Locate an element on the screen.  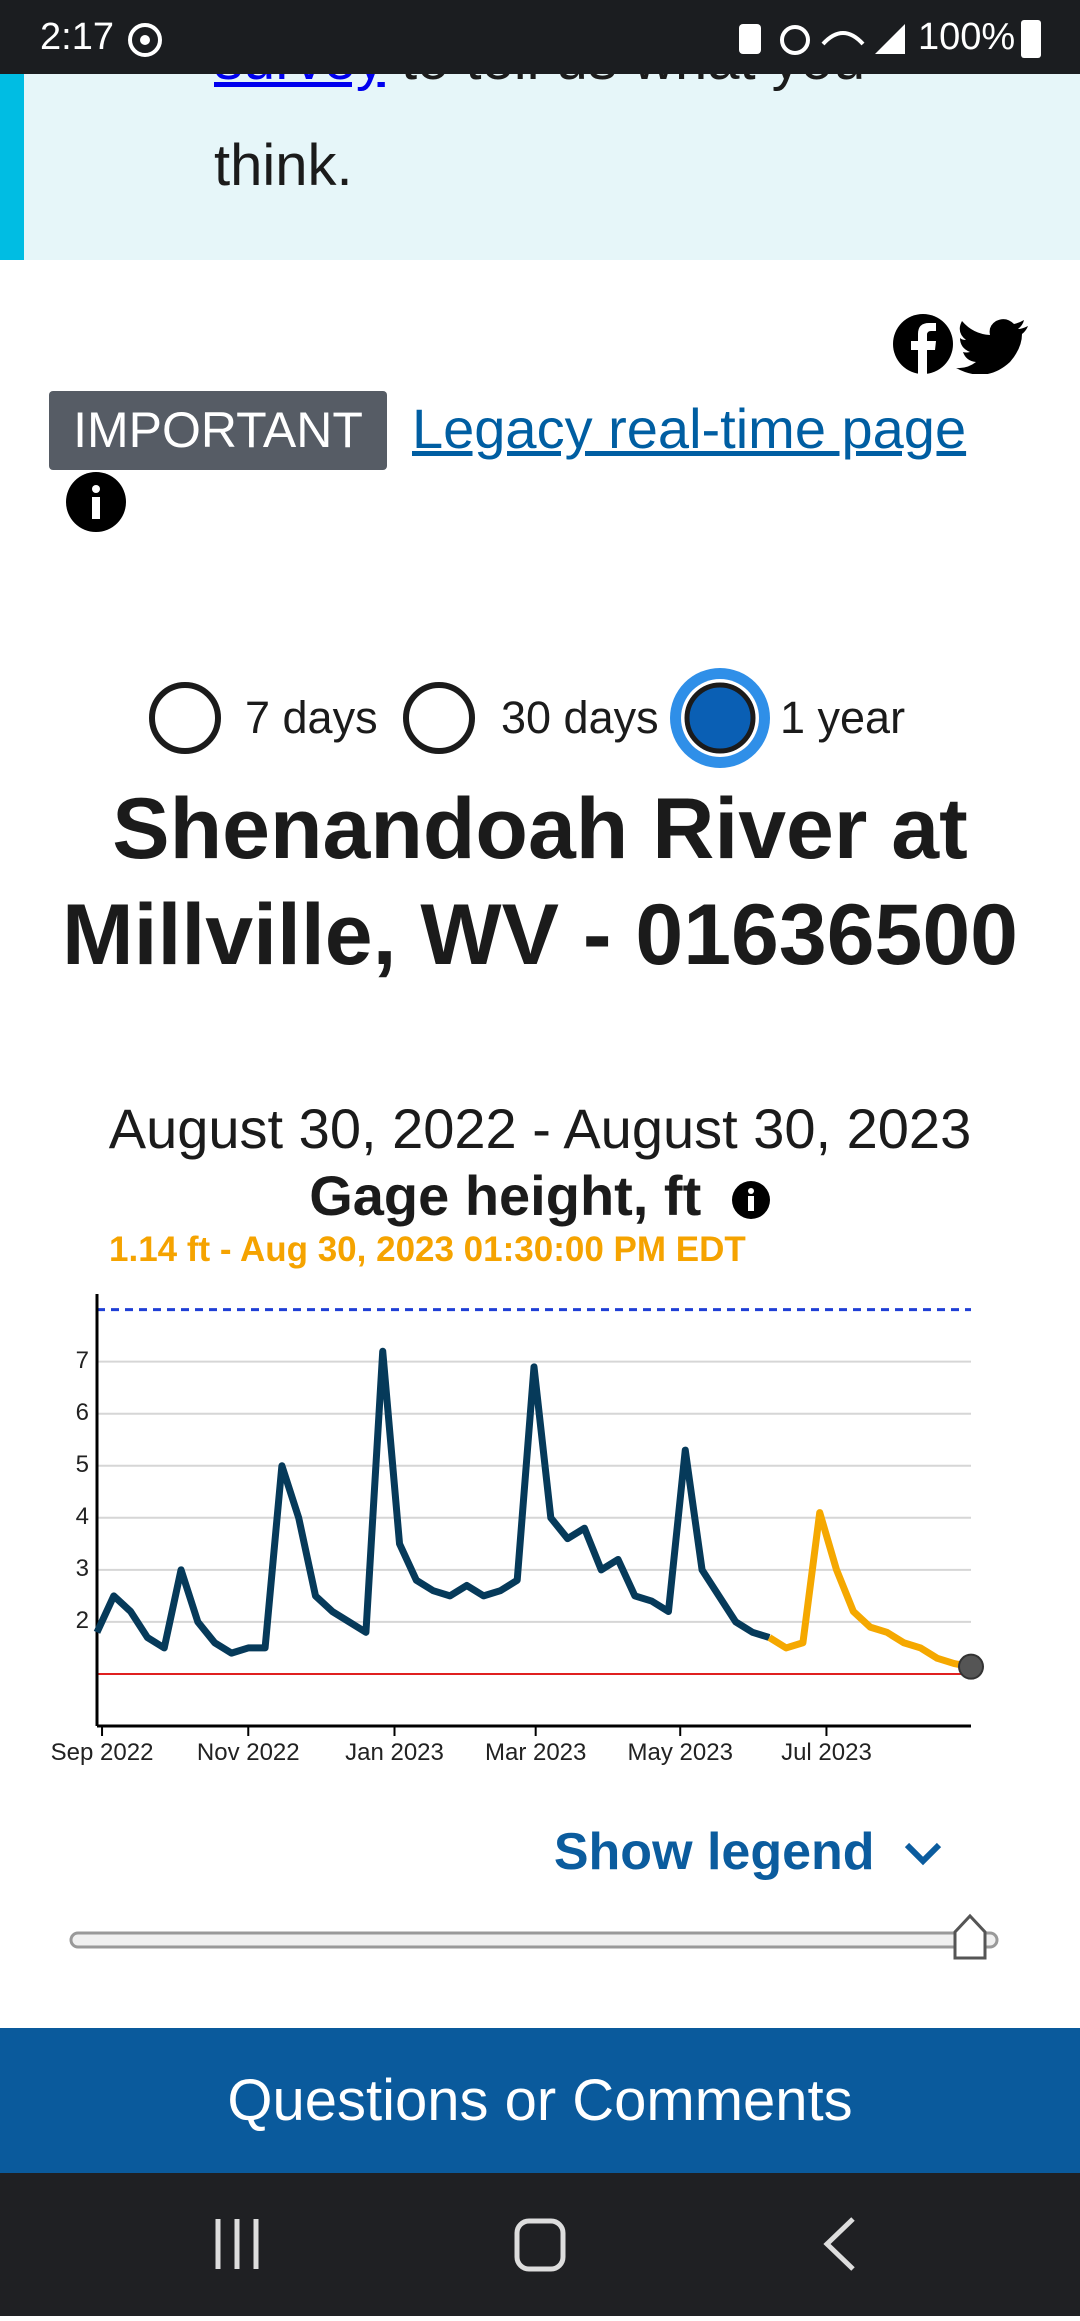
social-icons is located at coordinates (960, 344).